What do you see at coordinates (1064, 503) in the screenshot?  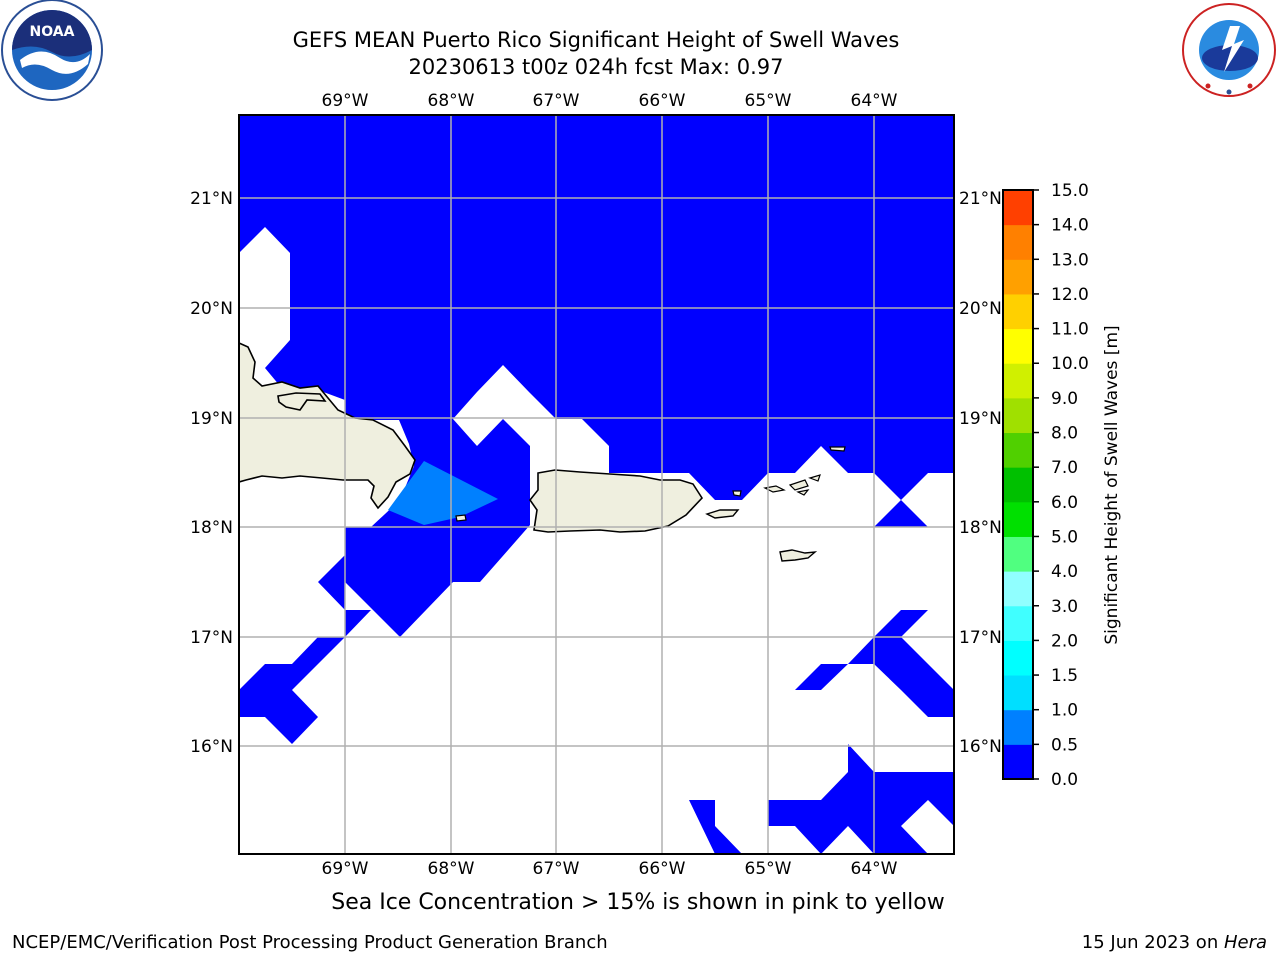 I see `colorbar-tick-label: 6.0` at bounding box center [1064, 503].